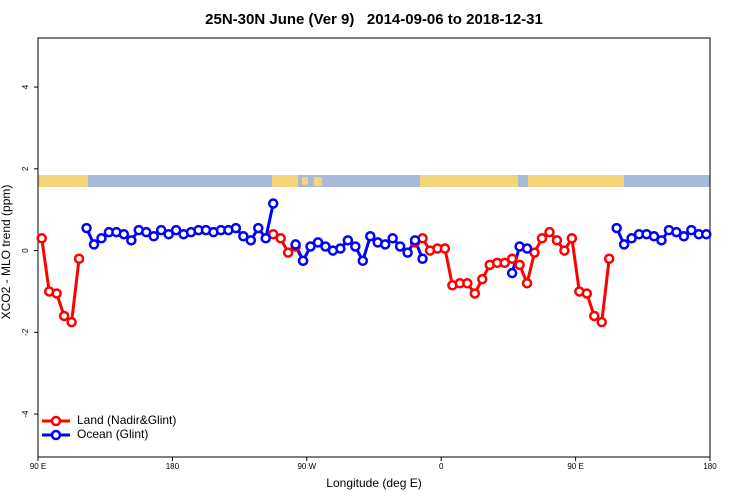  What do you see at coordinates (6, 252) in the screenshot?
I see `y-axis-label: XCO2 - MLO trend (ppm)` at bounding box center [6, 252].